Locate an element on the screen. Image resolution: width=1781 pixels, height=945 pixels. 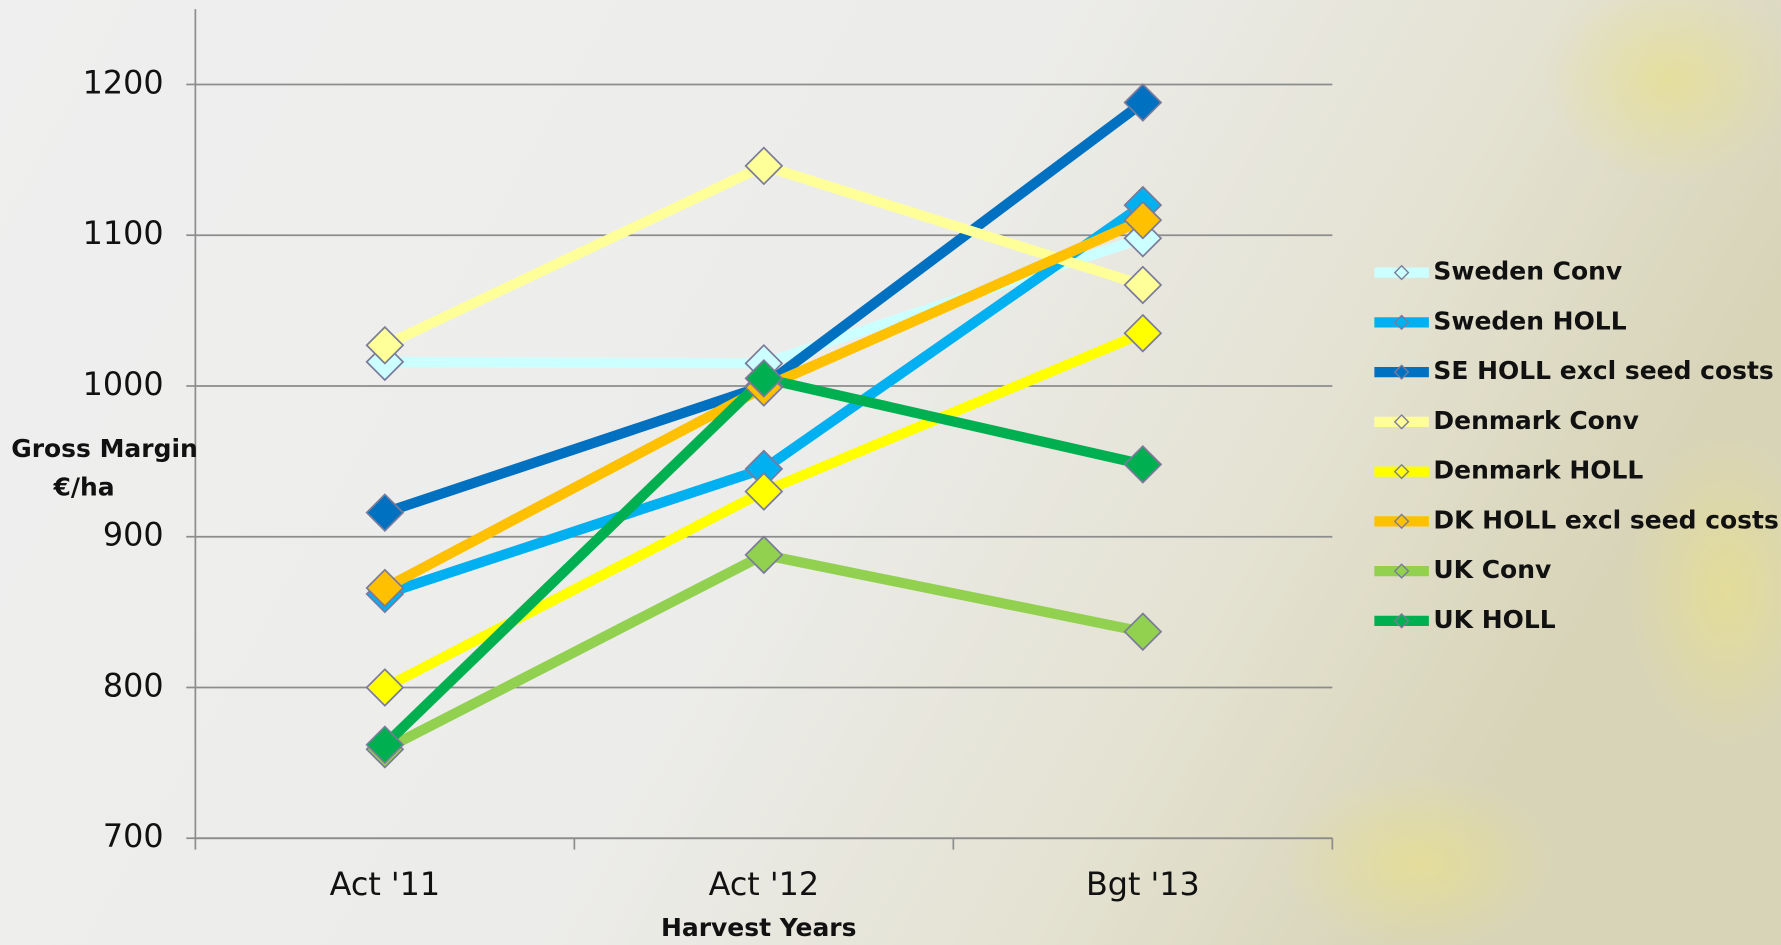
legend-label: UK Conv is located at coordinates (1492, 569).